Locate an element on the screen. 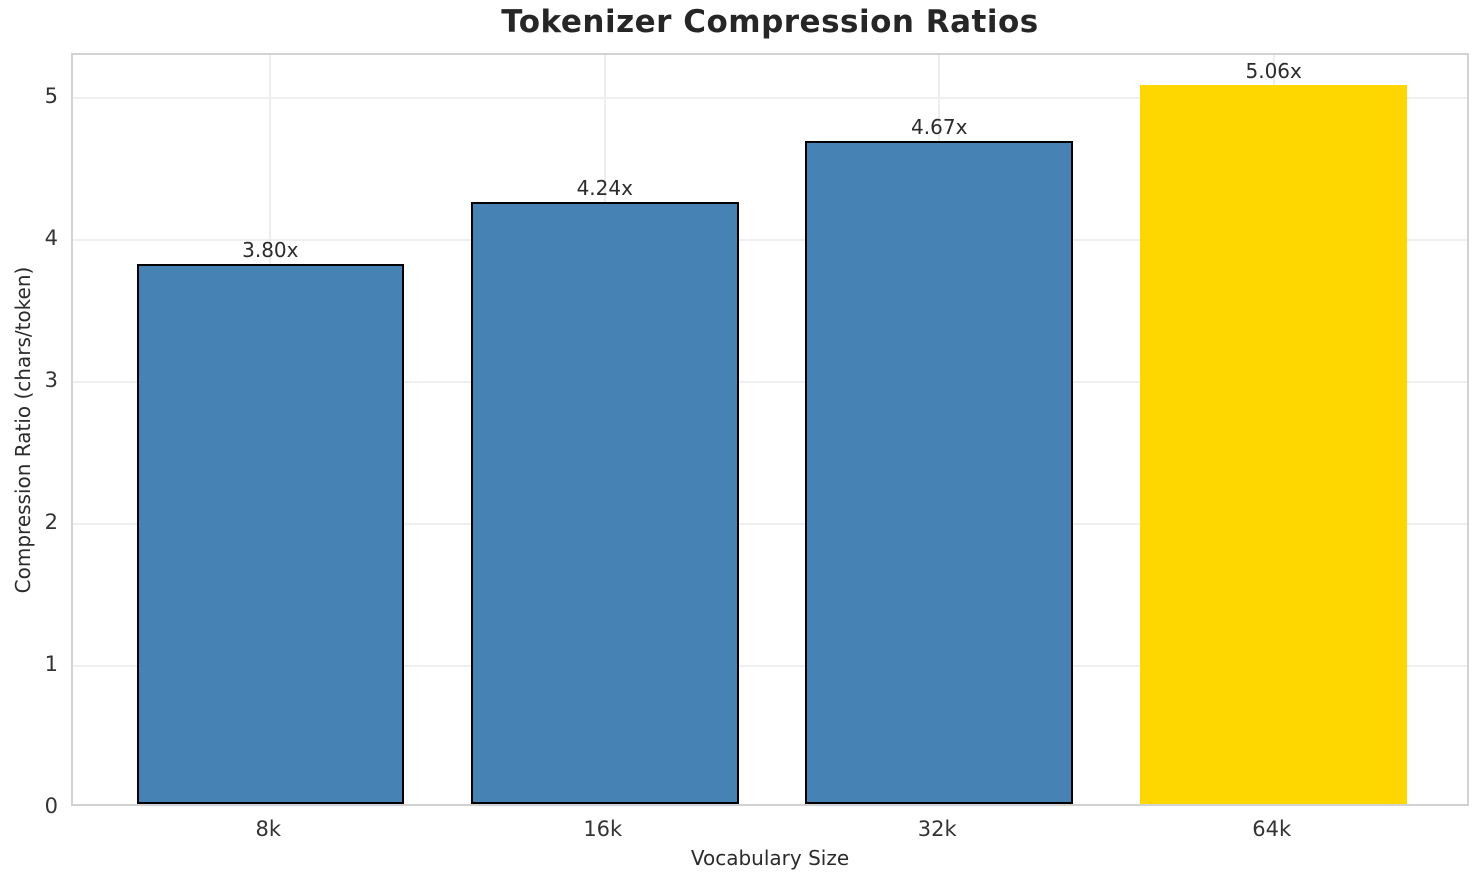  y-axis-label: Compression Ratio (chars/token) is located at coordinates (23, 430).